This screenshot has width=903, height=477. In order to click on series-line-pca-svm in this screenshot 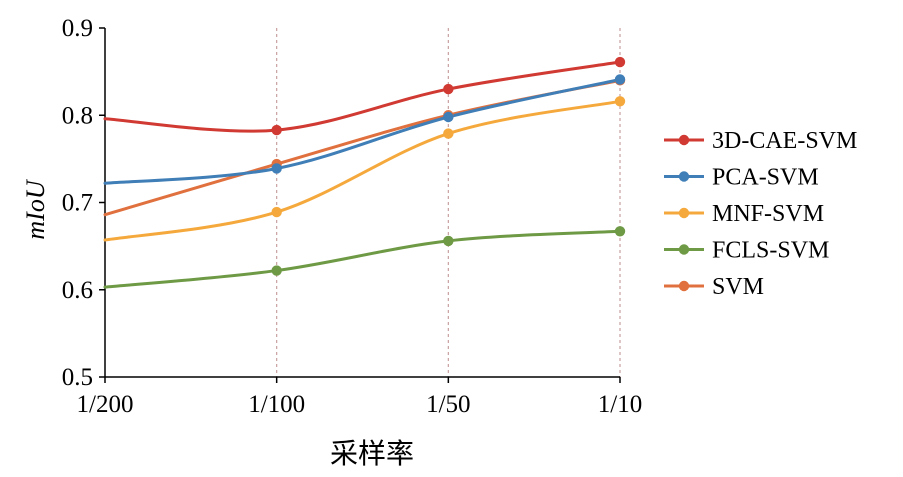, I will do `click(362, 131)`.